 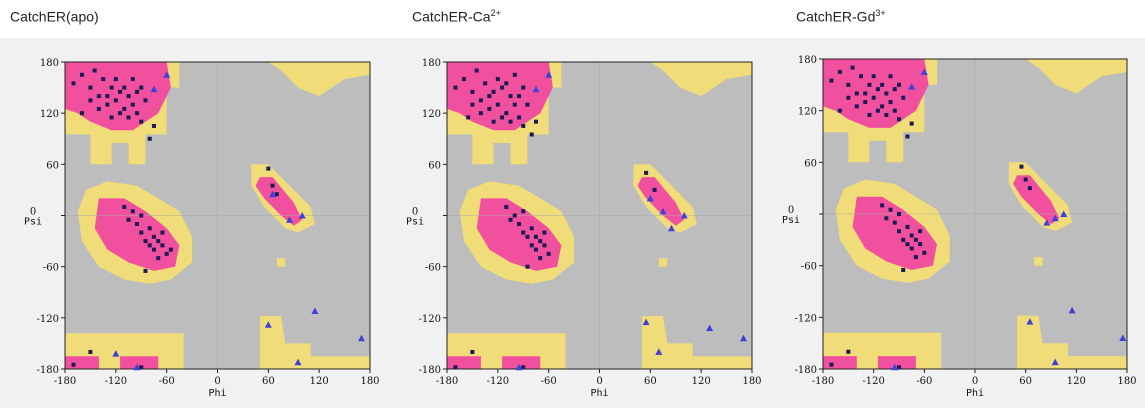 I want to click on y-tick-label: 0, so click(x=791, y=210).